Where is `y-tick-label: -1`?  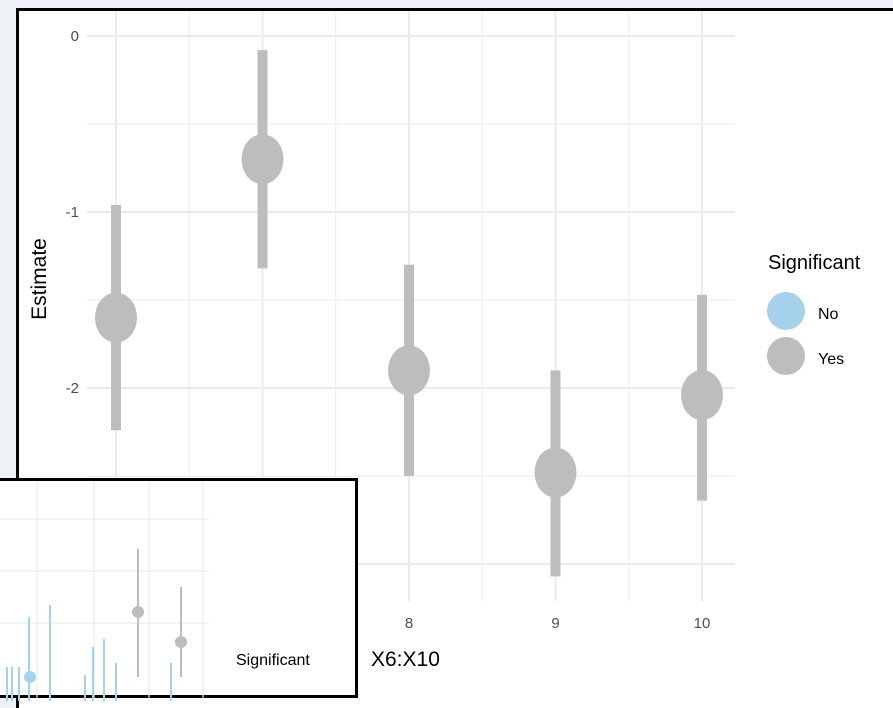 y-tick-label: -1 is located at coordinates (72, 212).